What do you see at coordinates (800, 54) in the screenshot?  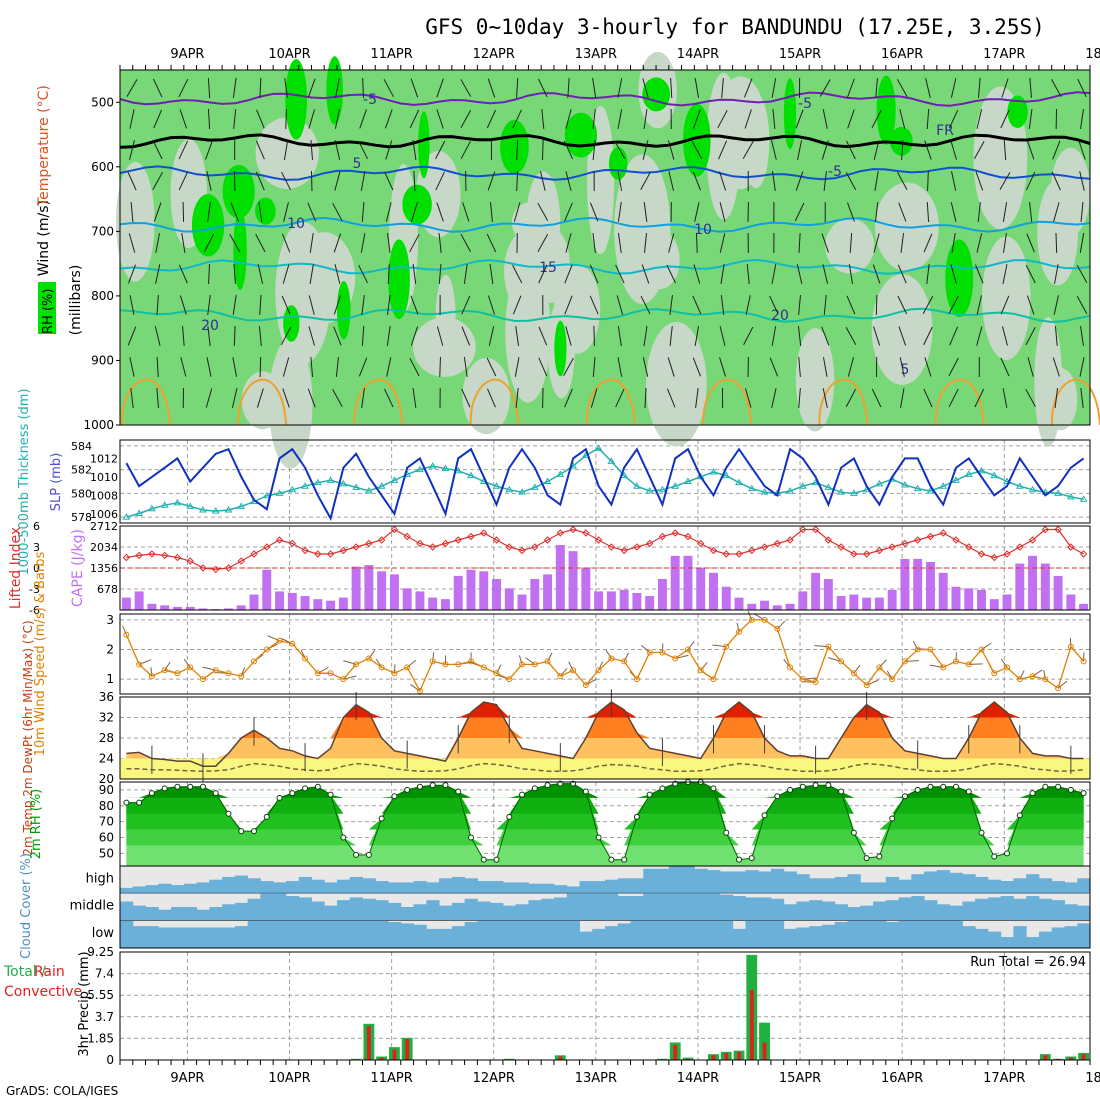 I see `date-label-top: 15APR` at bounding box center [800, 54].